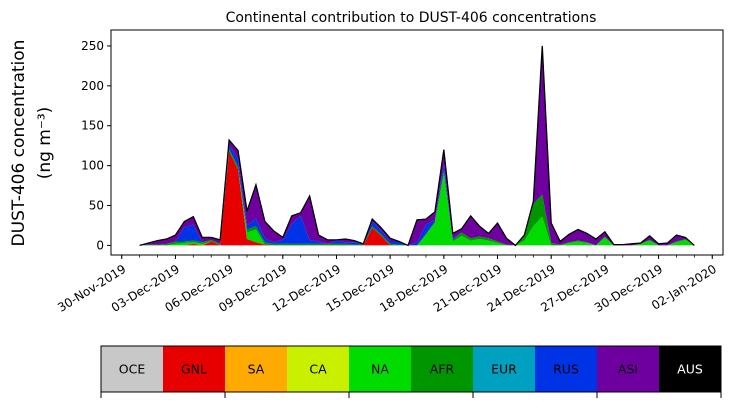  What do you see at coordinates (92, 86) in the screenshot?
I see `y-tick-label: 200` at bounding box center [92, 86].